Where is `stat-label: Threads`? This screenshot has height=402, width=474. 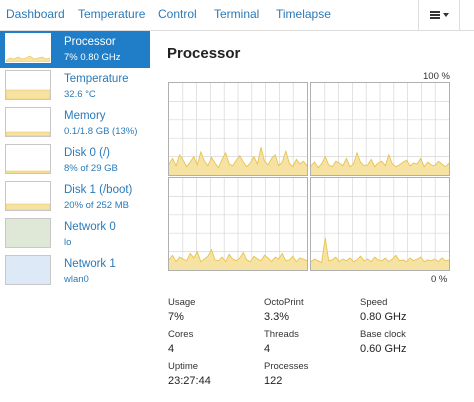
stat-label: Threads is located at coordinates (281, 334).